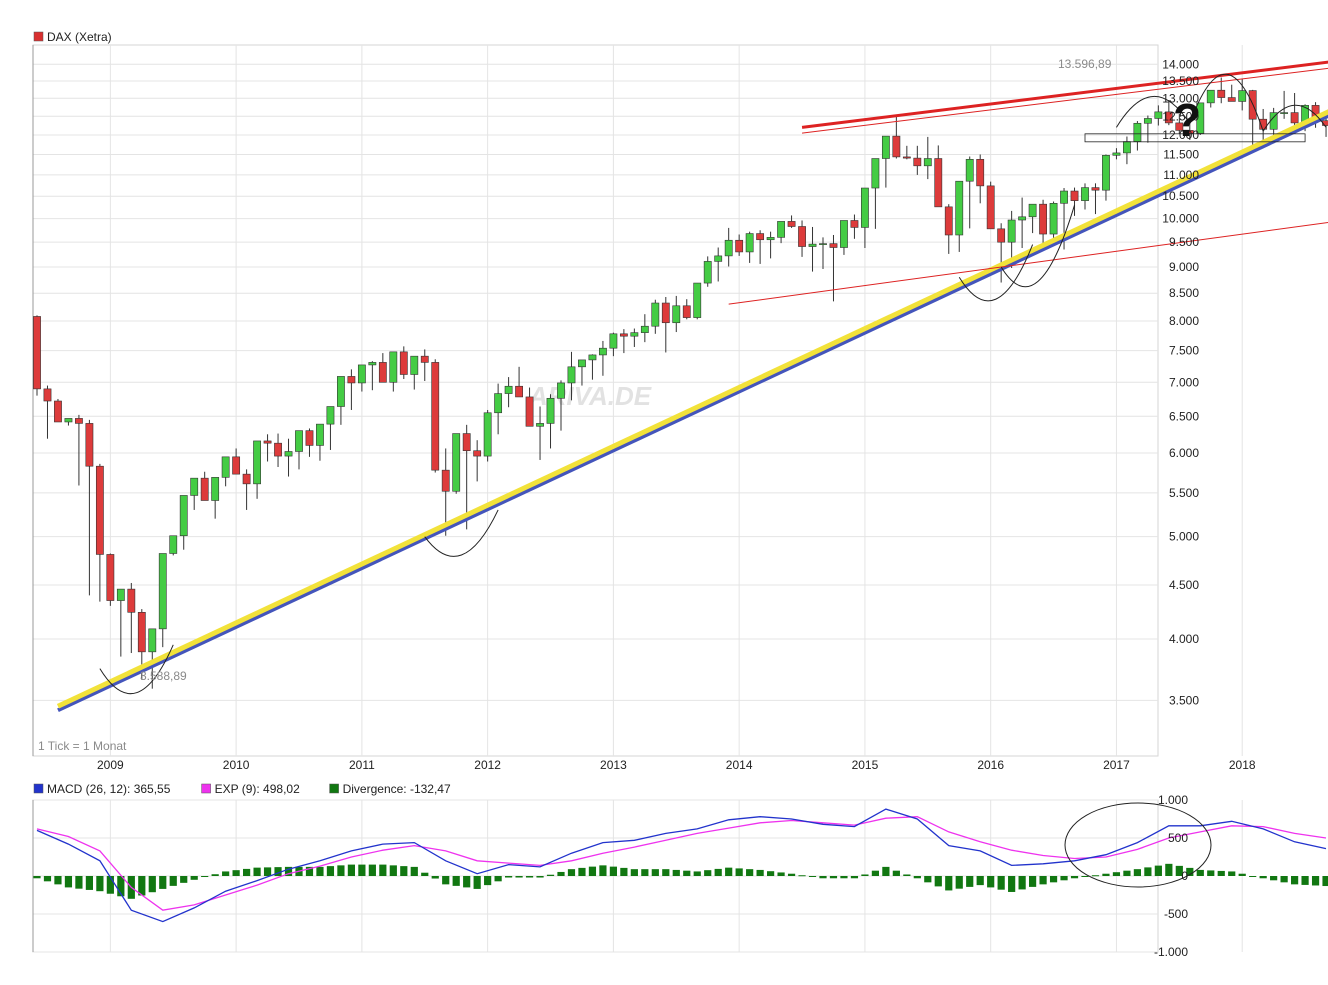  Describe the element at coordinates (1138, 845) in the screenshot. I see `annotation-ellipse` at that location.